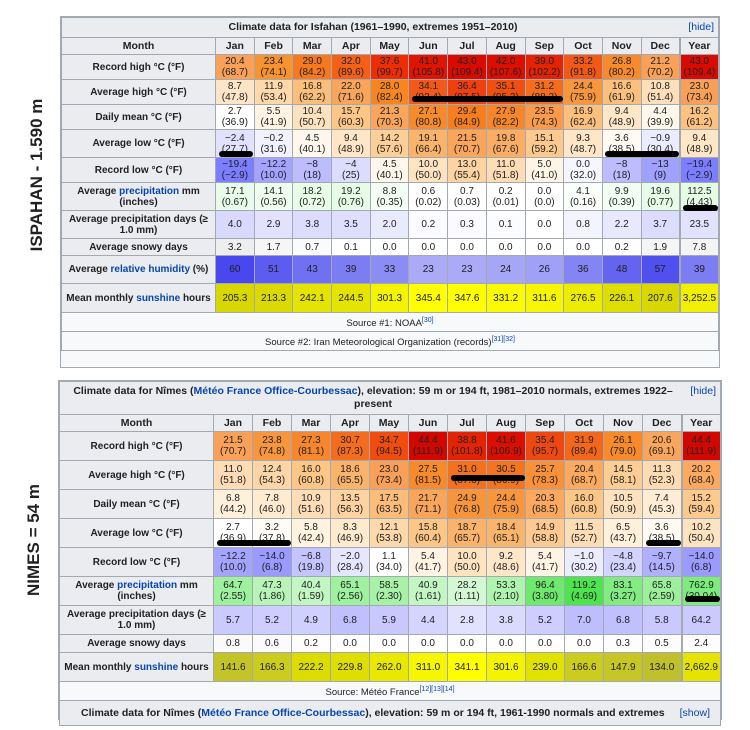 This screenshot has width=750, height=730. I want to click on cell-value: 34.1, so click(428, 86).